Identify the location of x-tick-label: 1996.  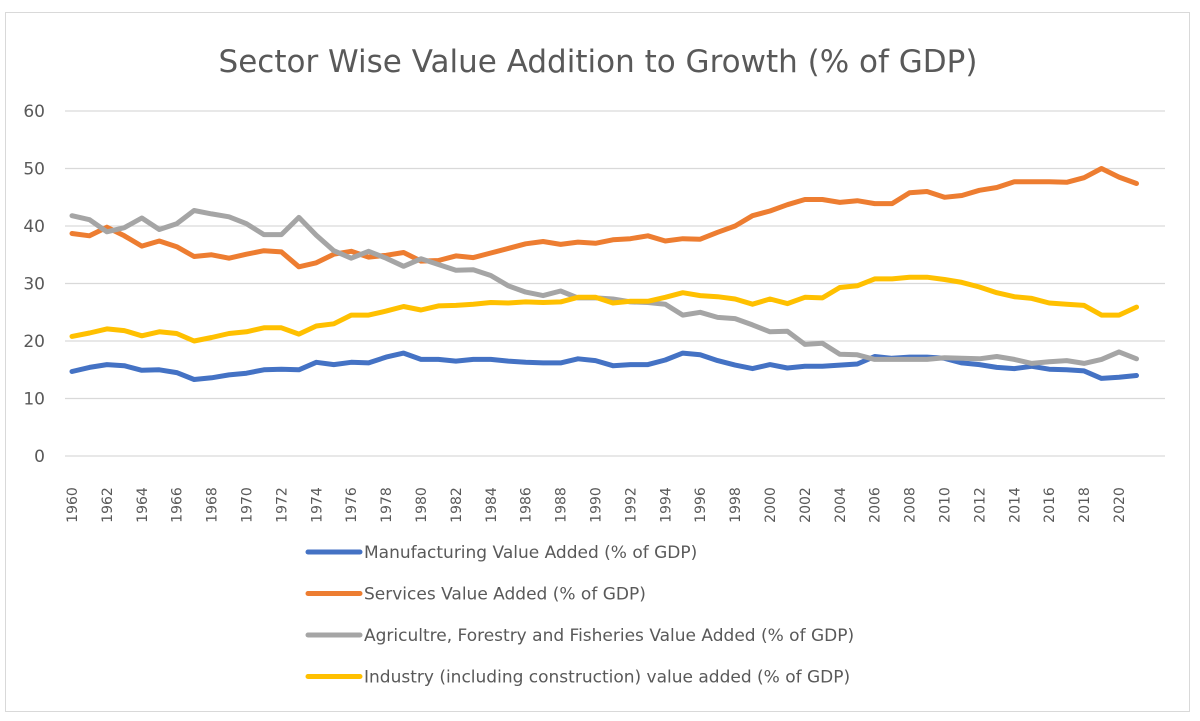
(701, 505).